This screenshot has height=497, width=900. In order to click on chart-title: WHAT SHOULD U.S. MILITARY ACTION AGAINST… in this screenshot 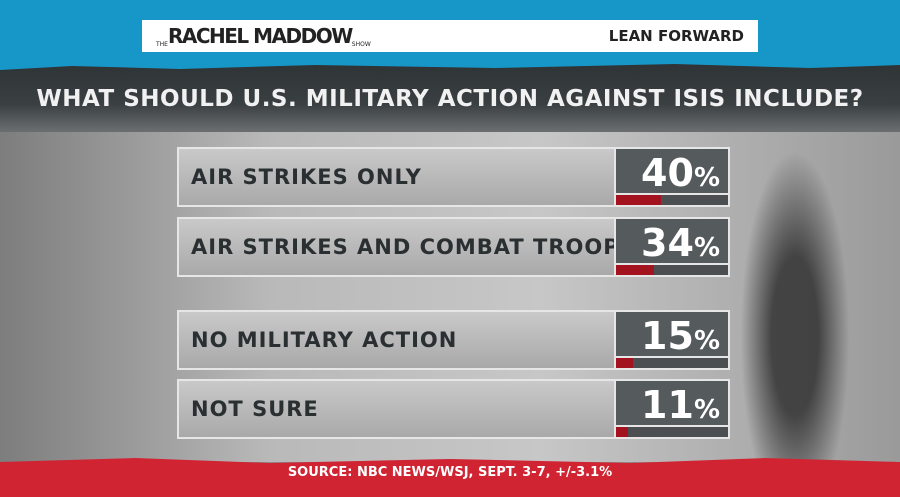, I will do `click(450, 99)`.